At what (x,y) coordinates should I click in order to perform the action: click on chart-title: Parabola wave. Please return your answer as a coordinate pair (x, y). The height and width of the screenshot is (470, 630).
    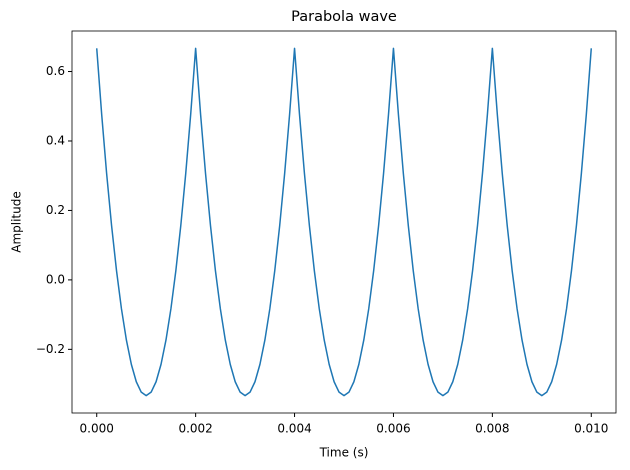
    Looking at the image, I should click on (344, 17).